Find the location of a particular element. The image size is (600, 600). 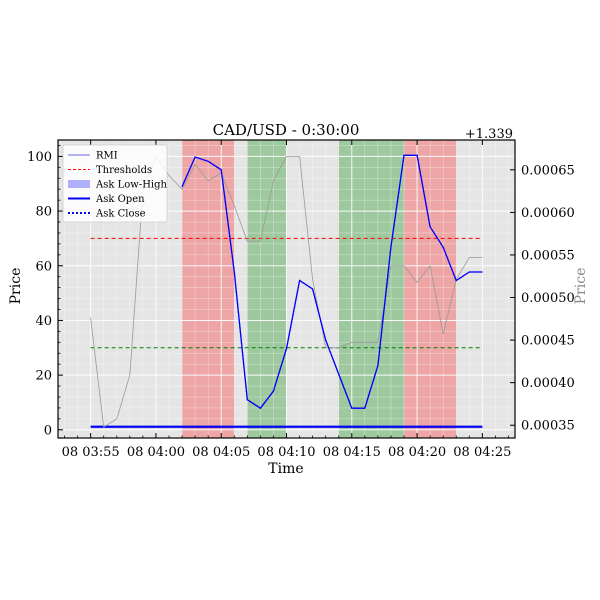

threshold-lines is located at coordinates (286, 293).